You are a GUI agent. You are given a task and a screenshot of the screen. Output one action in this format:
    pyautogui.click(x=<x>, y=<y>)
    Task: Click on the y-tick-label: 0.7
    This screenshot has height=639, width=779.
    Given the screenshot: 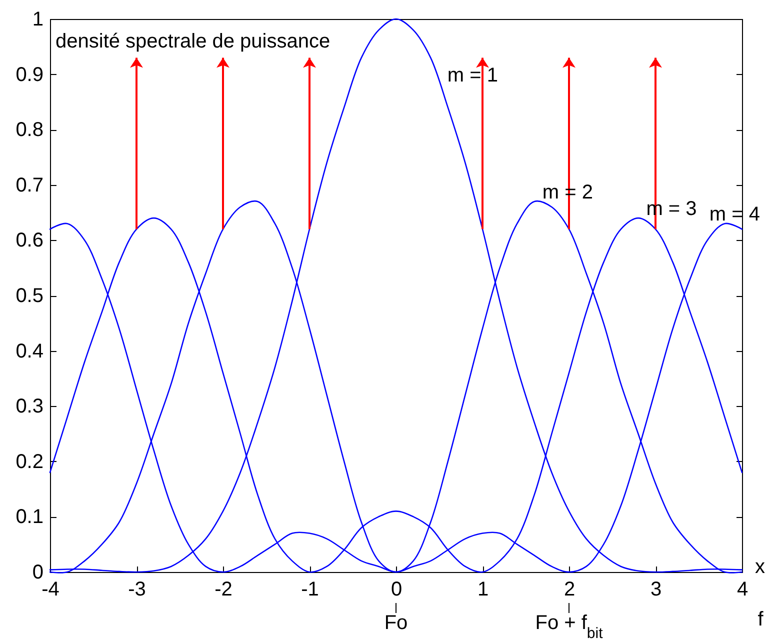 What is the action you would take?
    pyautogui.click(x=30, y=185)
    